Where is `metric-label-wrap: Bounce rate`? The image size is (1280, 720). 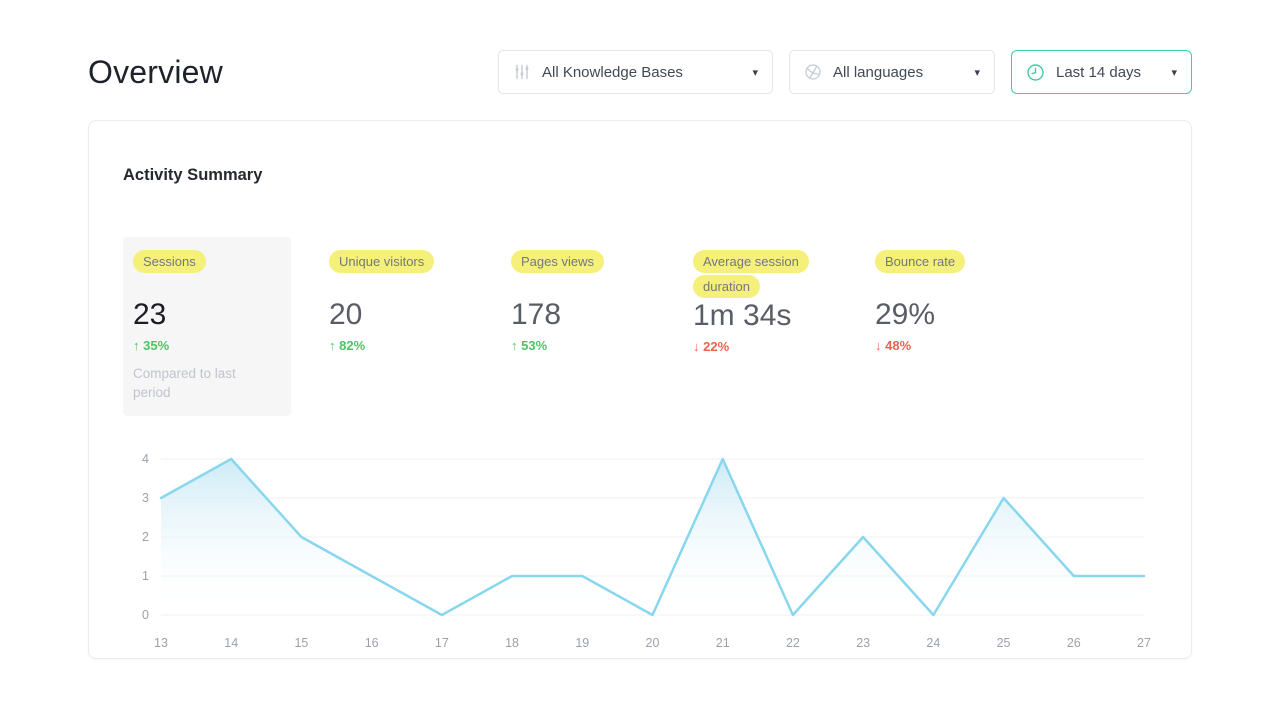
metric-label-wrap: Bounce rate is located at coordinates (942, 274).